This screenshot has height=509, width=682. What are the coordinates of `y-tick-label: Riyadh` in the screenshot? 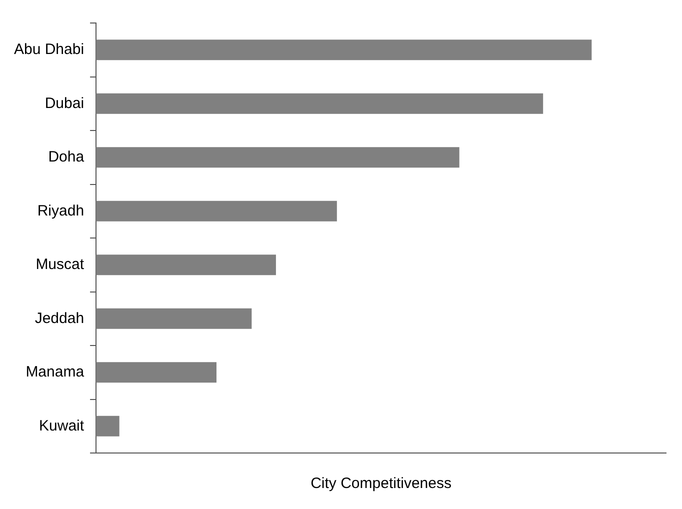 It's located at (60, 211).